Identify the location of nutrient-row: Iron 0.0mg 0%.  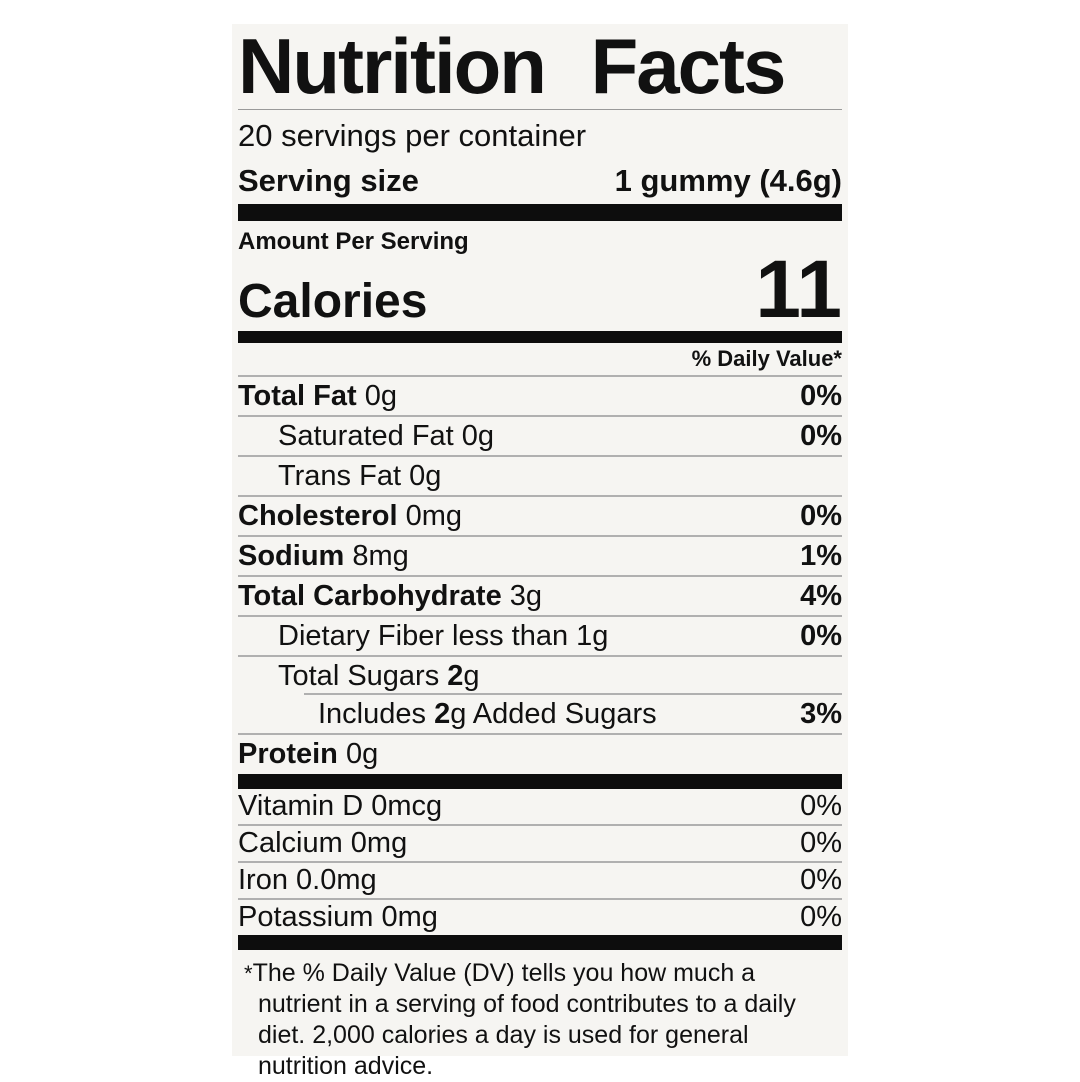
(540, 881).